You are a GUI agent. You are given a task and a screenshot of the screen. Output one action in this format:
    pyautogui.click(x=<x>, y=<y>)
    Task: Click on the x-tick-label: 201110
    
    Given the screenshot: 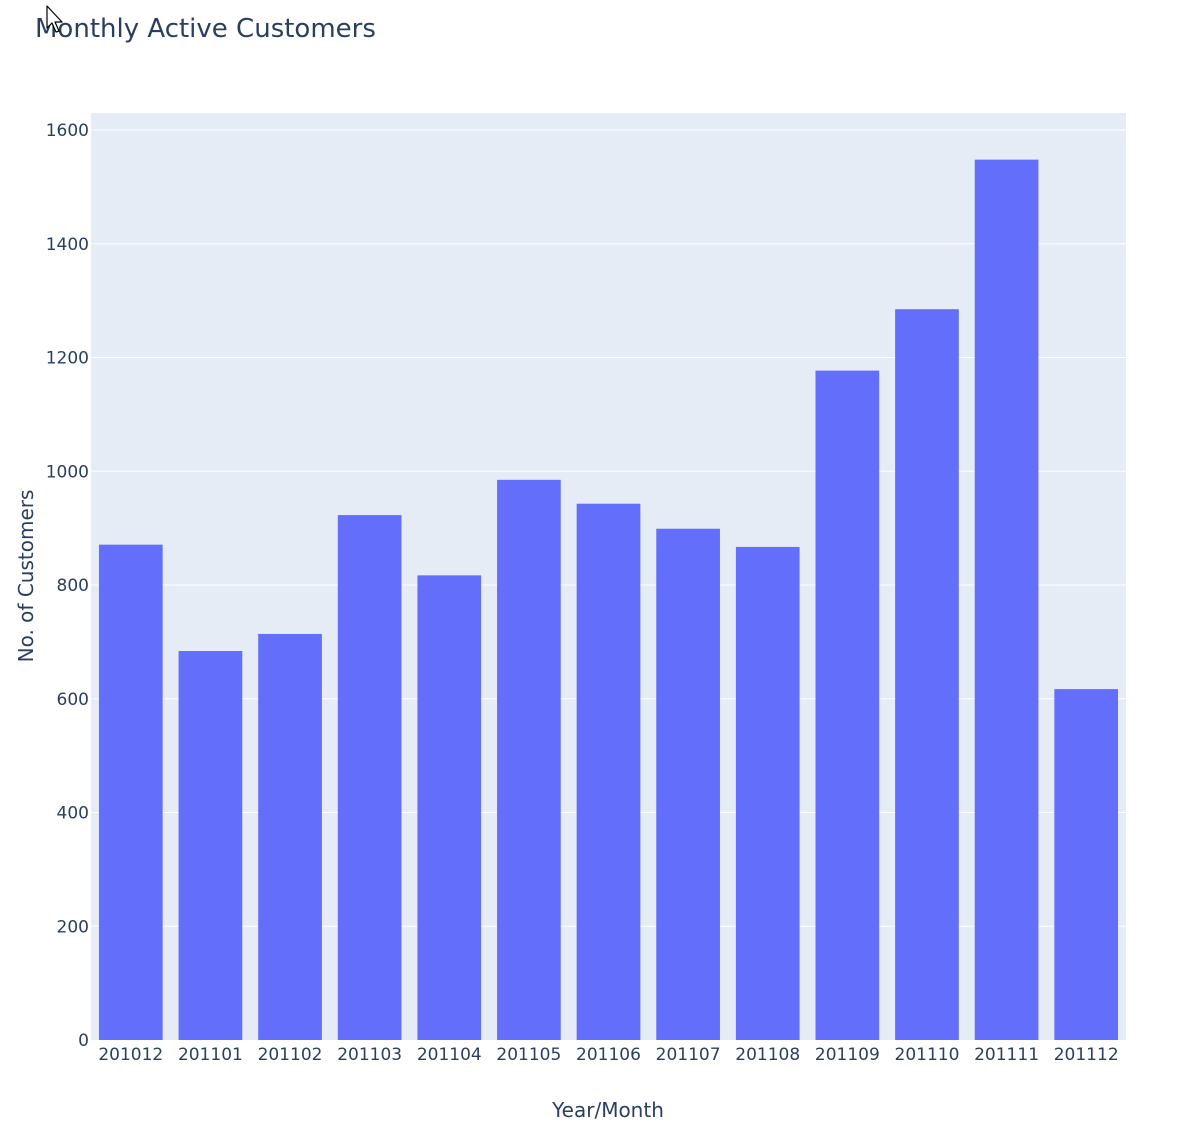 What is the action you would take?
    pyautogui.click(x=927, y=1055)
    